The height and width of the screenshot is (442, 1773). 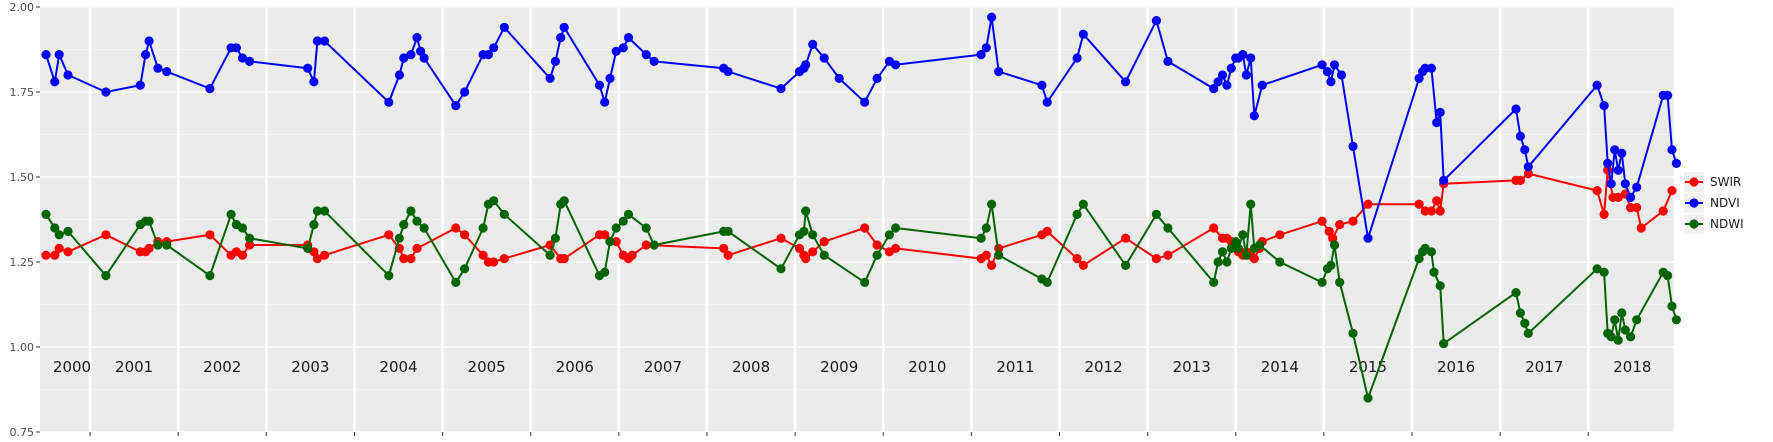 I want to click on year-label: 2000, so click(x=72, y=367).